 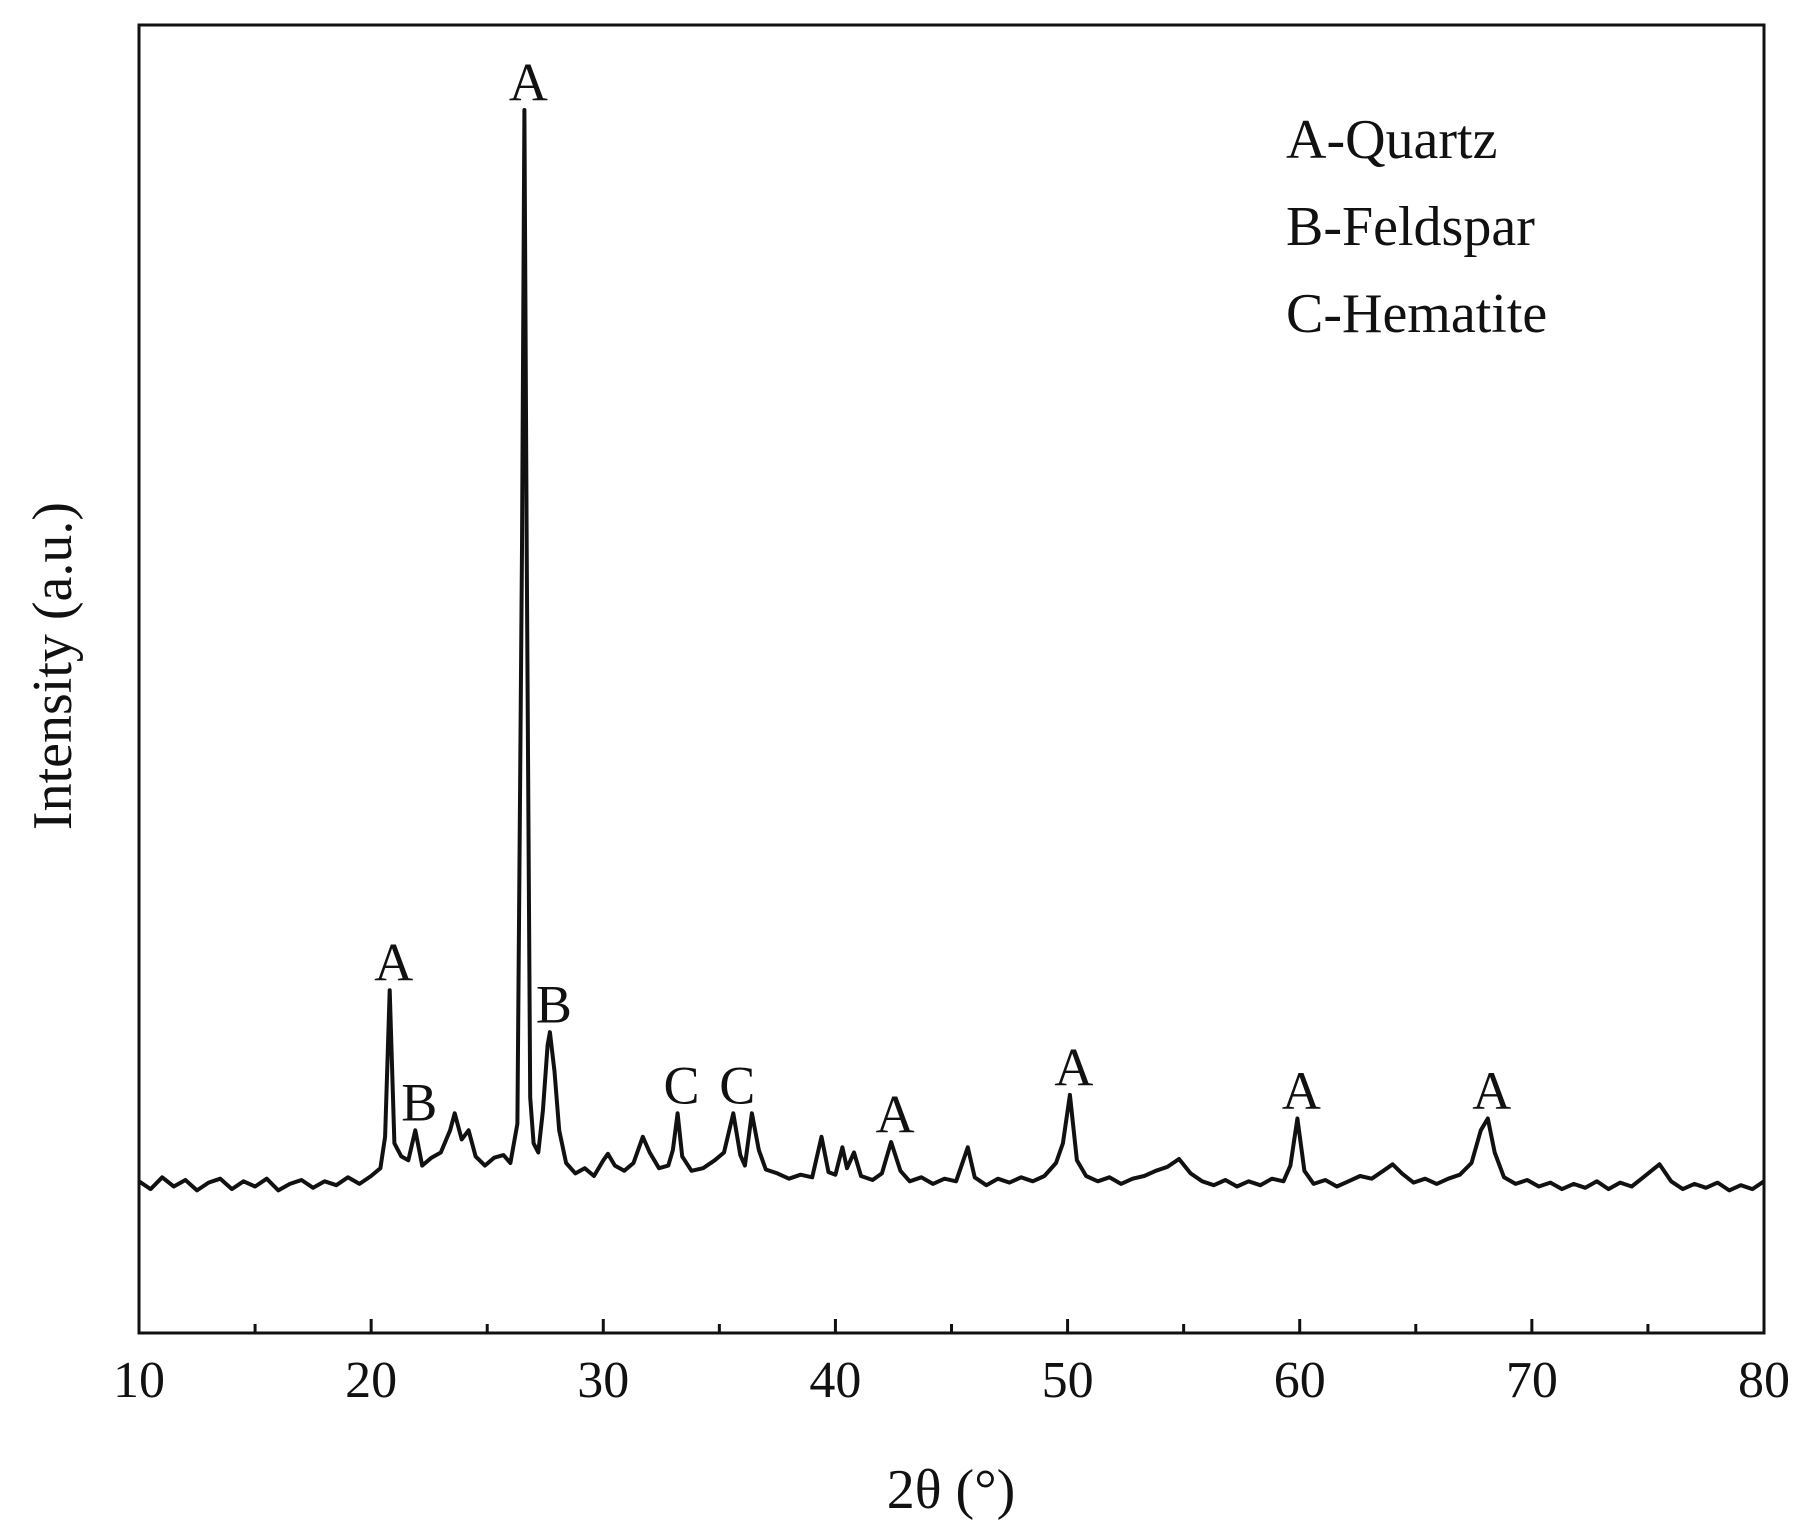 What do you see at coordinates (1416, 314) in the screenshot?
I see `legend-text: C-Hematite` at bounding box center [1416, 314].